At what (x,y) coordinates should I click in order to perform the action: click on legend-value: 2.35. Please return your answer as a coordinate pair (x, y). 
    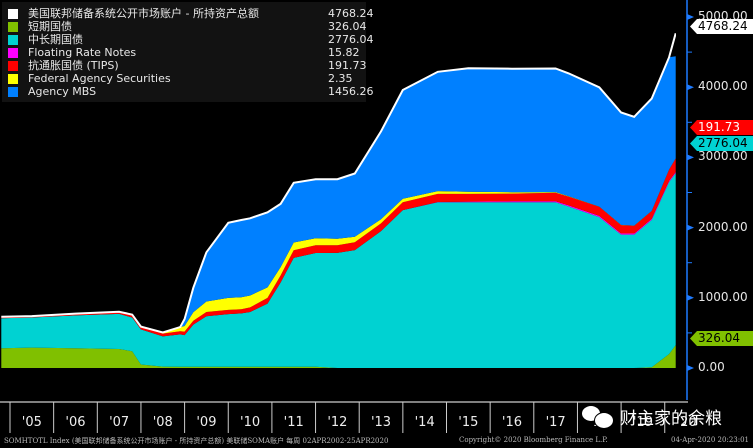
    Looking at the image, I should click on (340, 78).